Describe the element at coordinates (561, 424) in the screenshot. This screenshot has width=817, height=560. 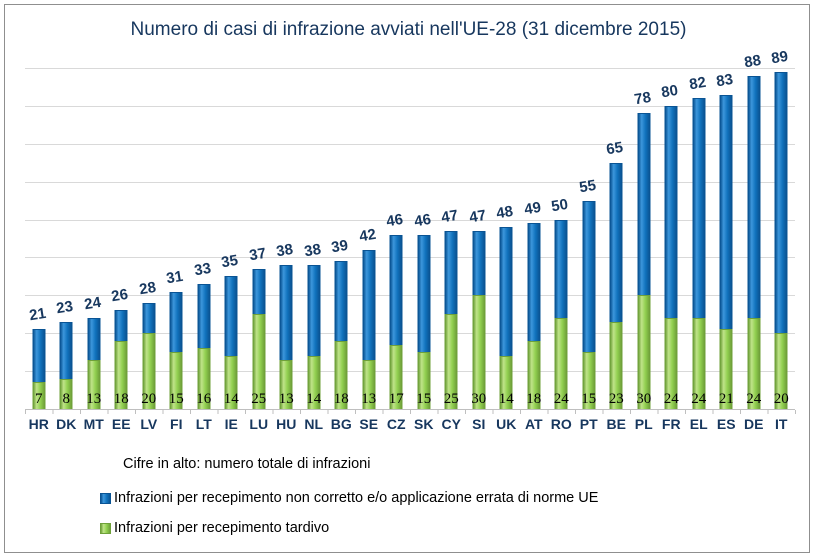
I see `category-label-RO: RO` at that location.